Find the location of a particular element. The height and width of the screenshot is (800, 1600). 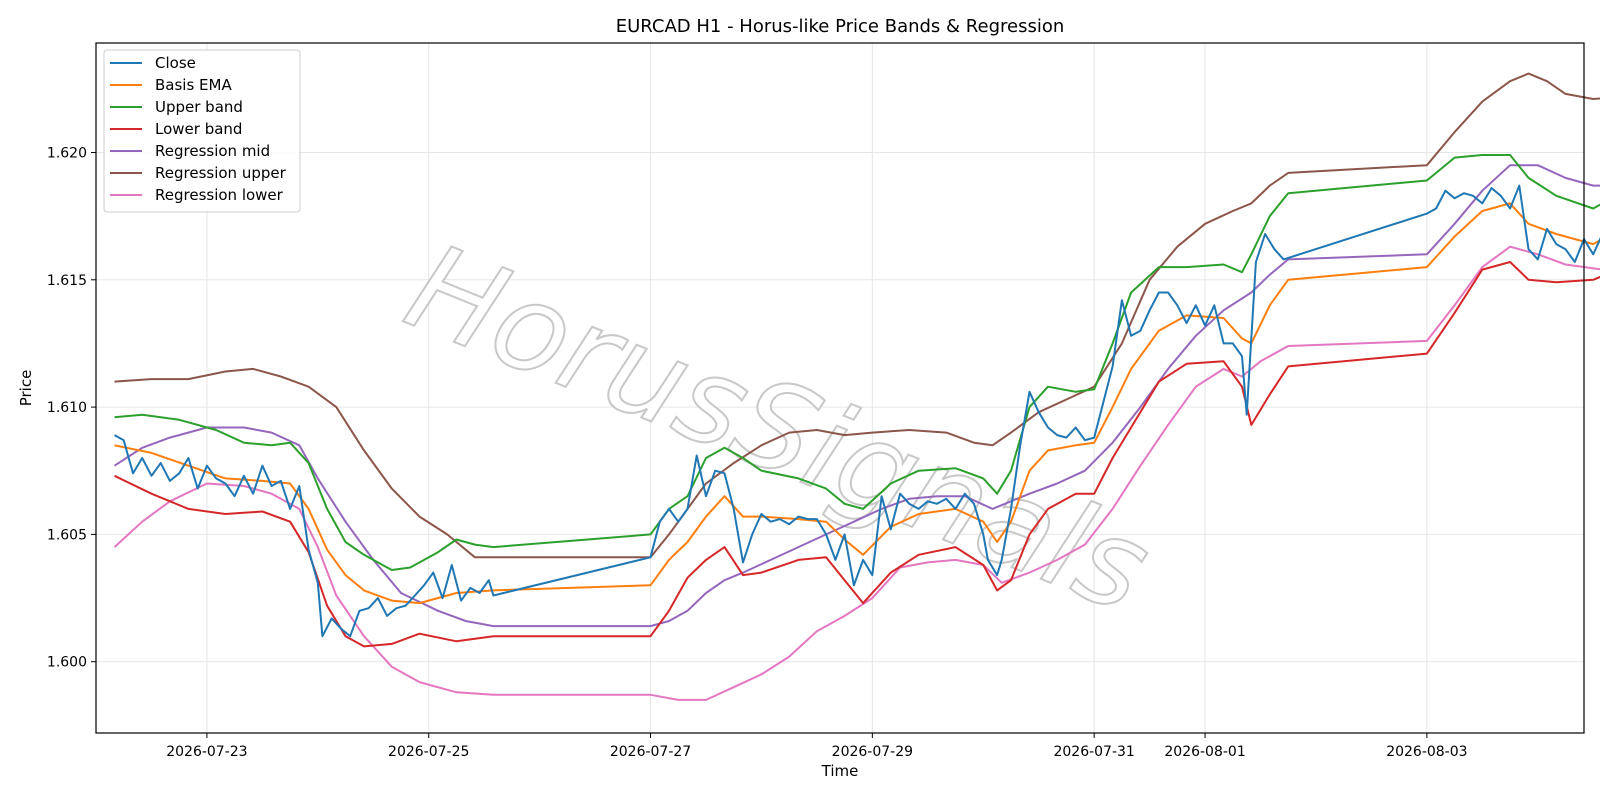

legend-label-upper-band: Upper band is located at coordinates (199, 107).